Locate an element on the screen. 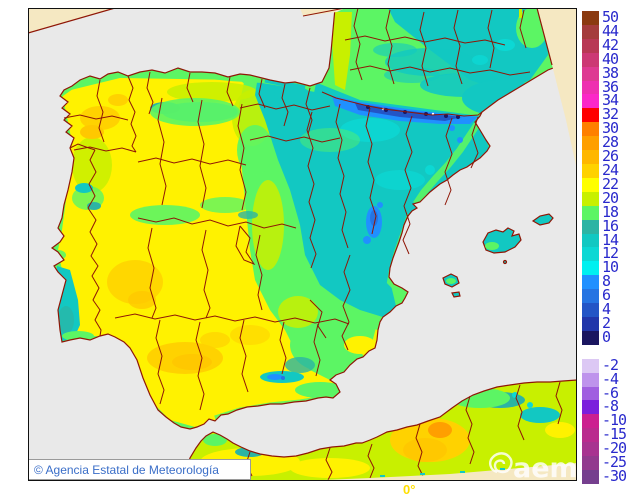 Image resolution: width=630 pixels, height=500 pixels. meridian-label: 0° is located at coordinates (409, 489).